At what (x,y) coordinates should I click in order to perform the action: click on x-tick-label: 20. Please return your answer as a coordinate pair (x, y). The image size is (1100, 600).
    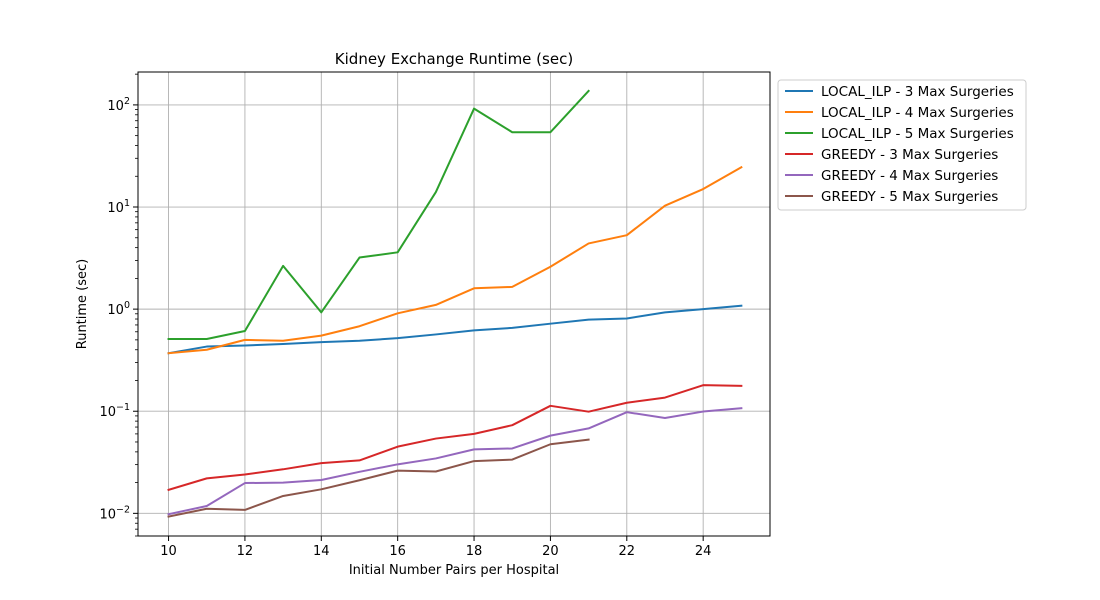
    Looking at the image, I should click on (550, 551).